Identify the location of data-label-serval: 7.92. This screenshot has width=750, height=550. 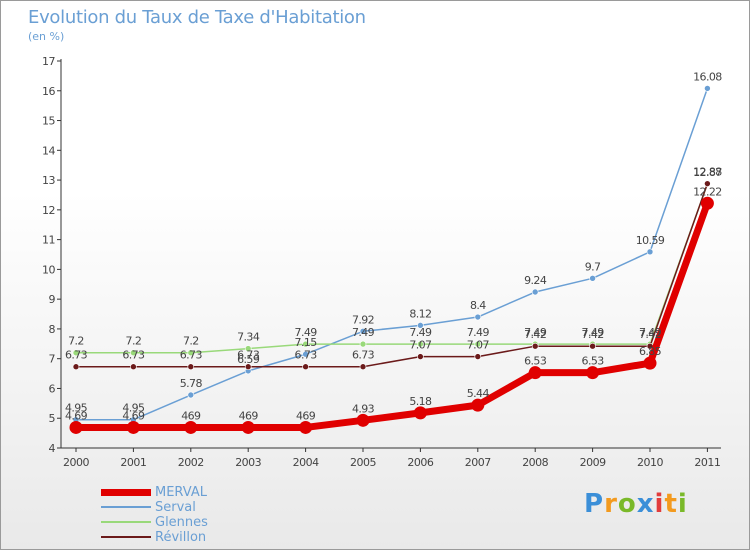
(363, 319).